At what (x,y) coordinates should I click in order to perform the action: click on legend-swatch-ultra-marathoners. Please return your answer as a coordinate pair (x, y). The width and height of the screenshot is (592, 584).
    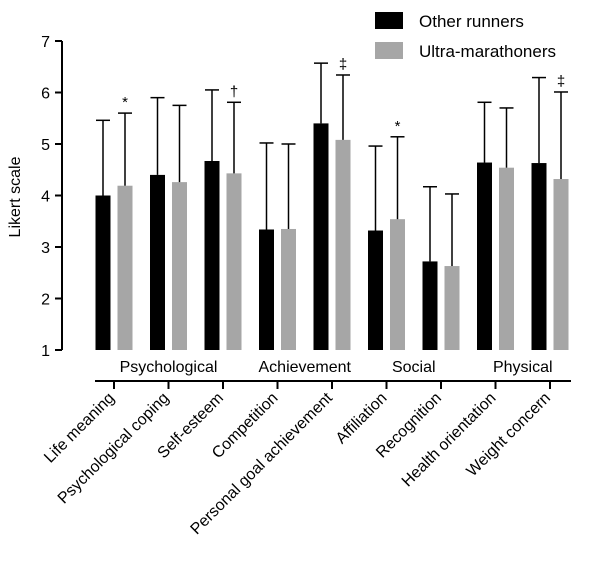
    Looking at the image, I should click on (389, 50).